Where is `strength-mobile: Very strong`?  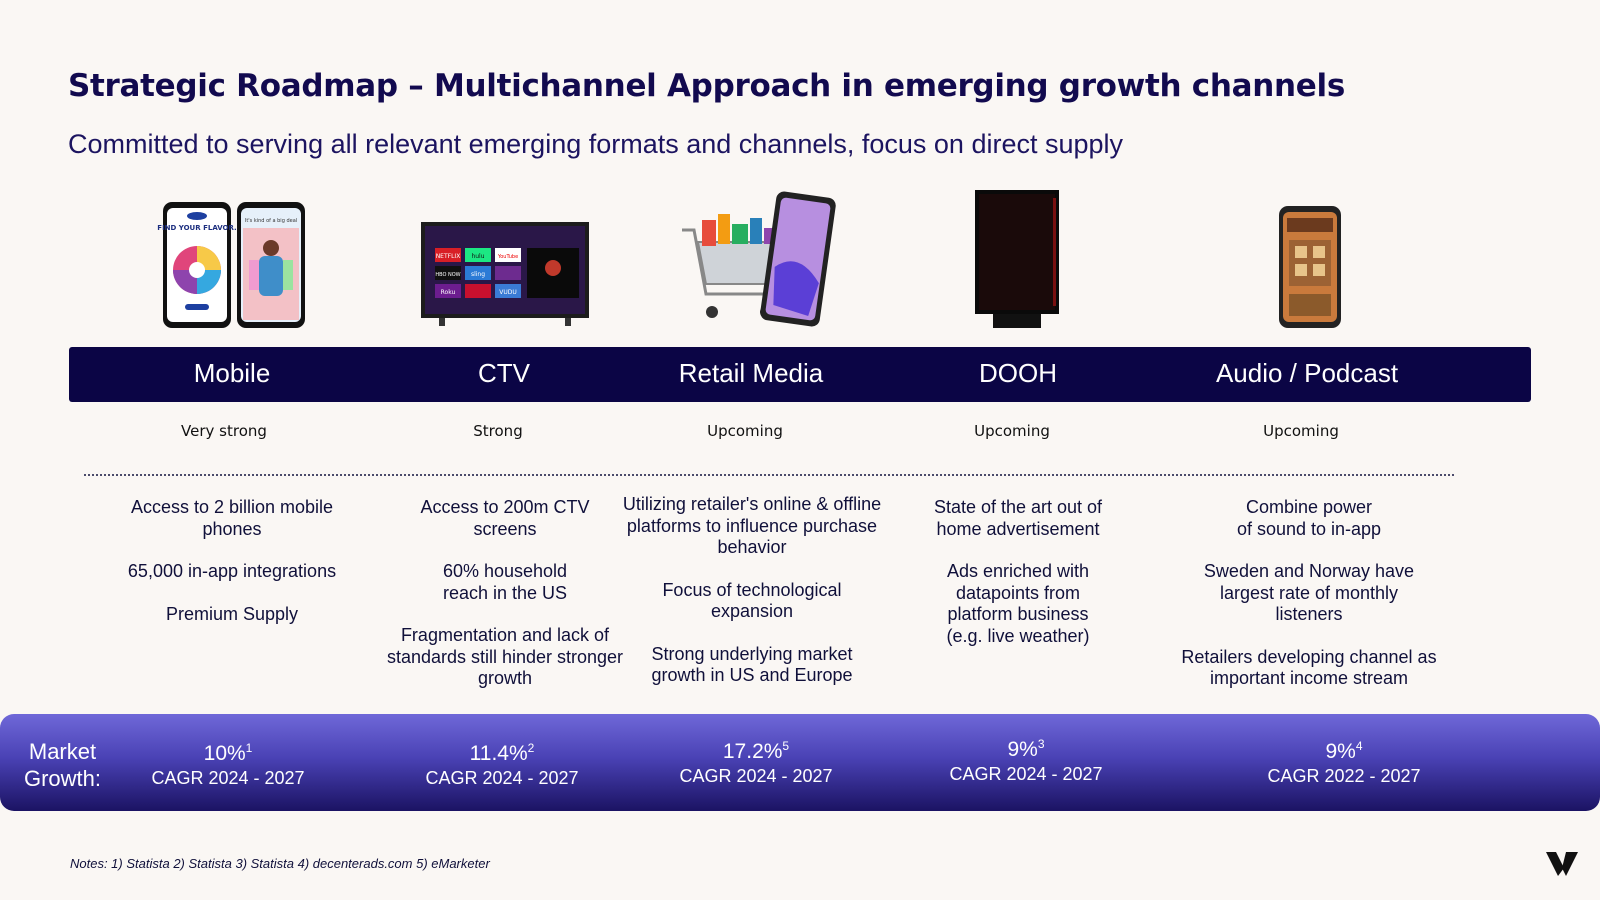
strength-mobile: Very strong is located at coordinates (224, 431).